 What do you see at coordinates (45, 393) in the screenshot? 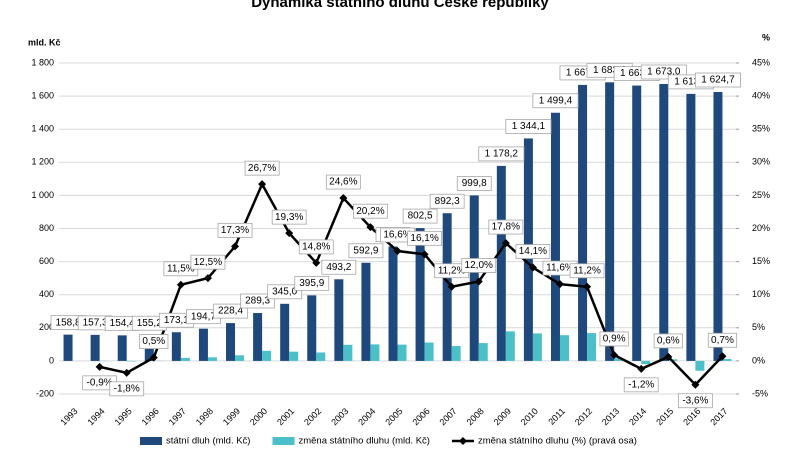
I see `y-tick-label: -200` at bounding box center [45, 393].